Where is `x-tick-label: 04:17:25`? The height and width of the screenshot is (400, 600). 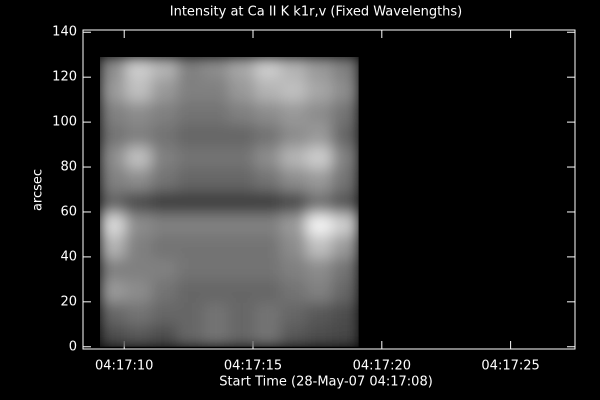
x-tick-label: 04:17:25 is located at coordinates (510, 366).